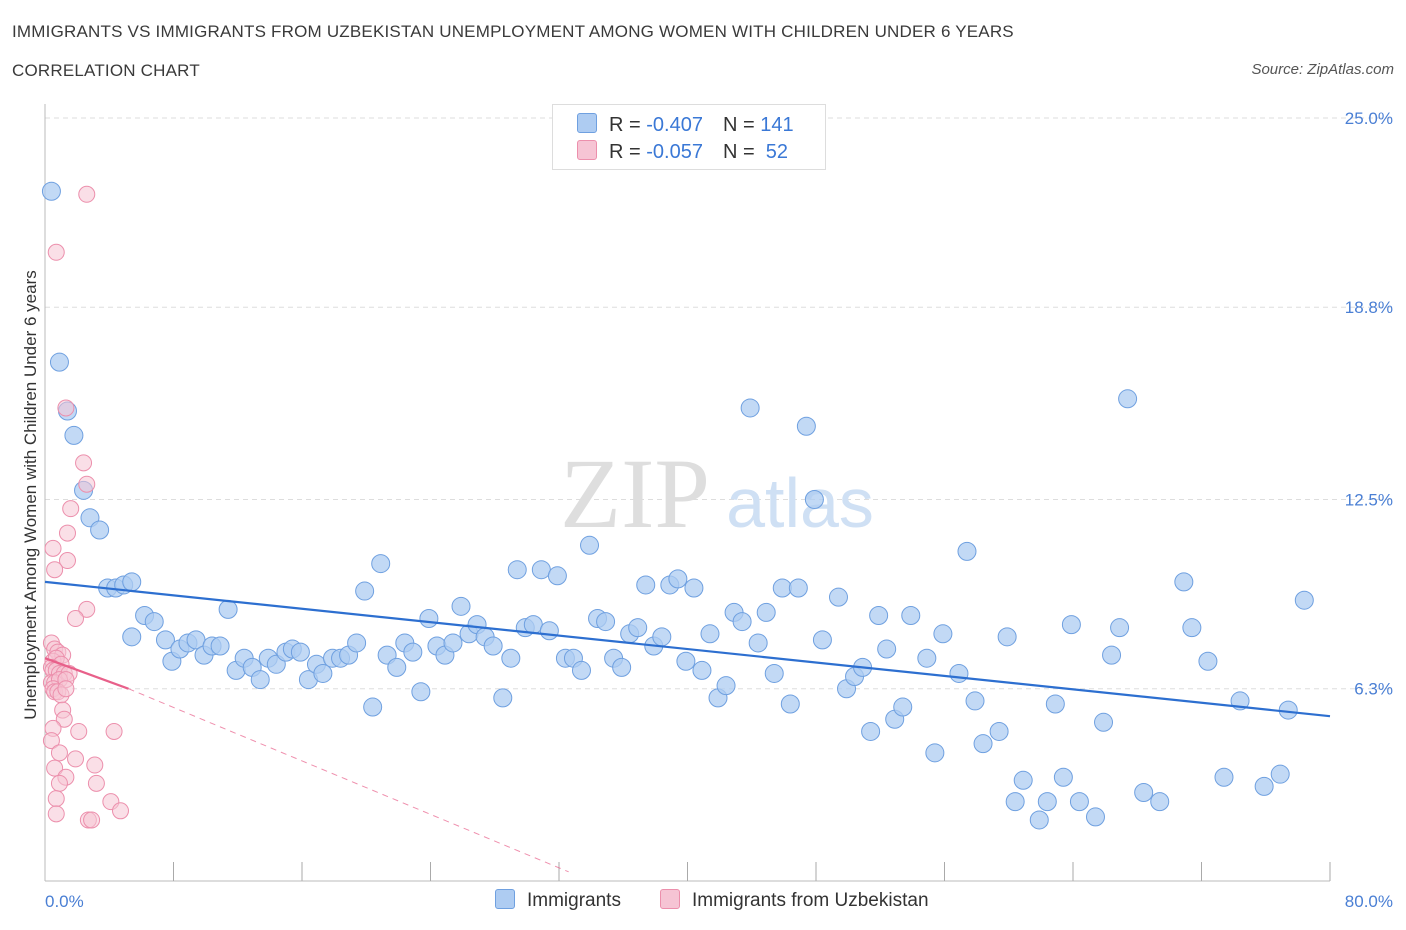 The height and width of the screenshot is (930, 1406). Describe the element at coordinates (810, 900) in the screenshot. I see `bottom-legend-label: Immigrants from Uzbekistan` at that location.